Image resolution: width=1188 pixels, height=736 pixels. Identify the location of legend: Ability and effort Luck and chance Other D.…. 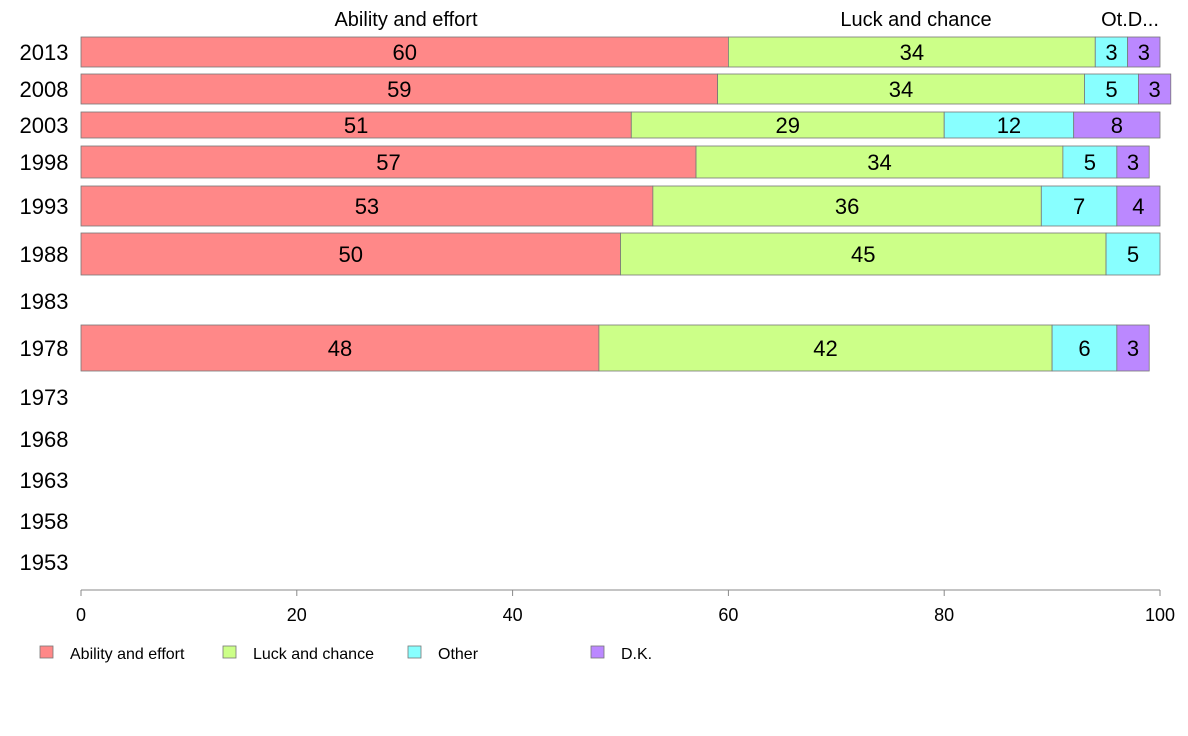
(345, 654).